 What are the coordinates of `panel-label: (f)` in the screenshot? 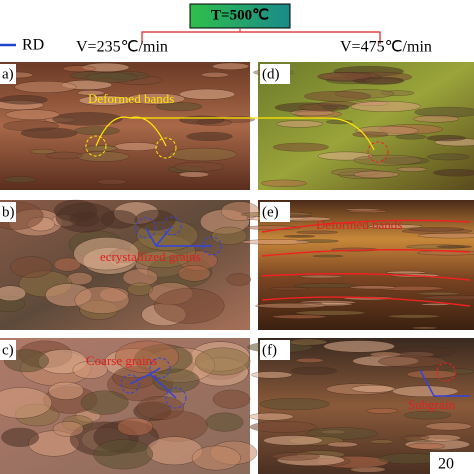 It's located at (269, 350).